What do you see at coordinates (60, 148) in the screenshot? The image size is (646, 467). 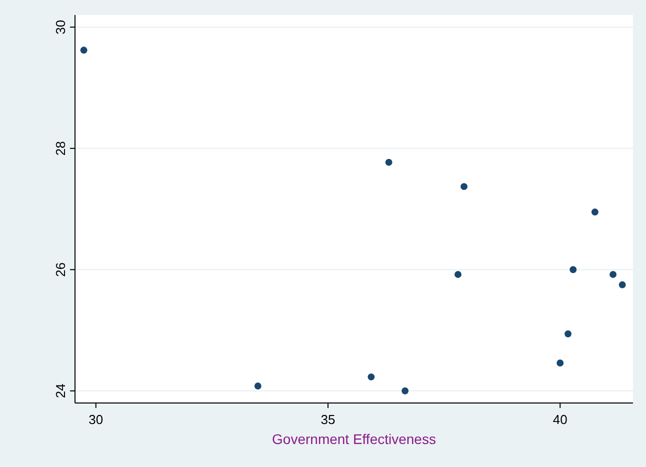 I see `y-tick-label: 28` at bounding box center [60, 148].